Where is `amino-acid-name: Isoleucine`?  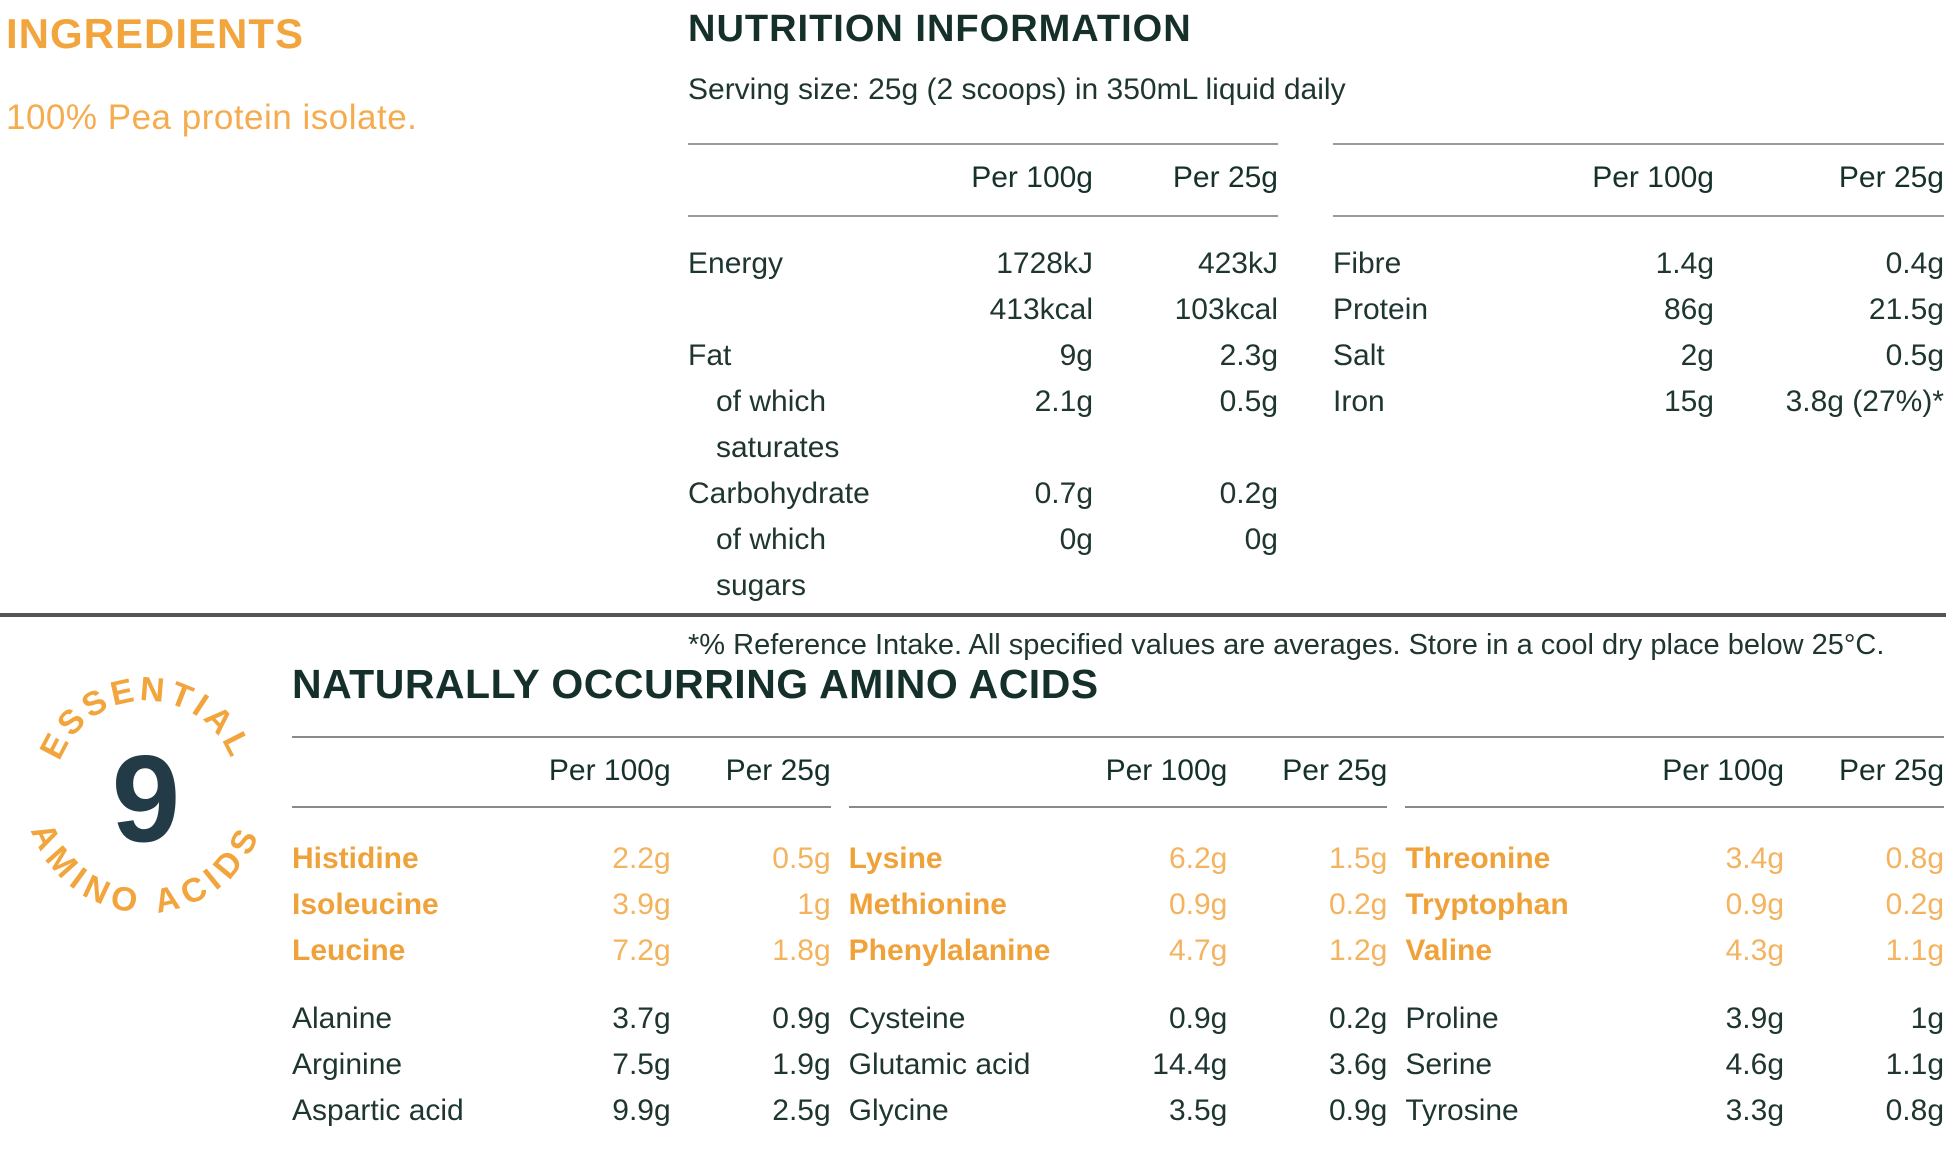
amino-acid-name: Isoleucine is located at coordinates (365, 904).